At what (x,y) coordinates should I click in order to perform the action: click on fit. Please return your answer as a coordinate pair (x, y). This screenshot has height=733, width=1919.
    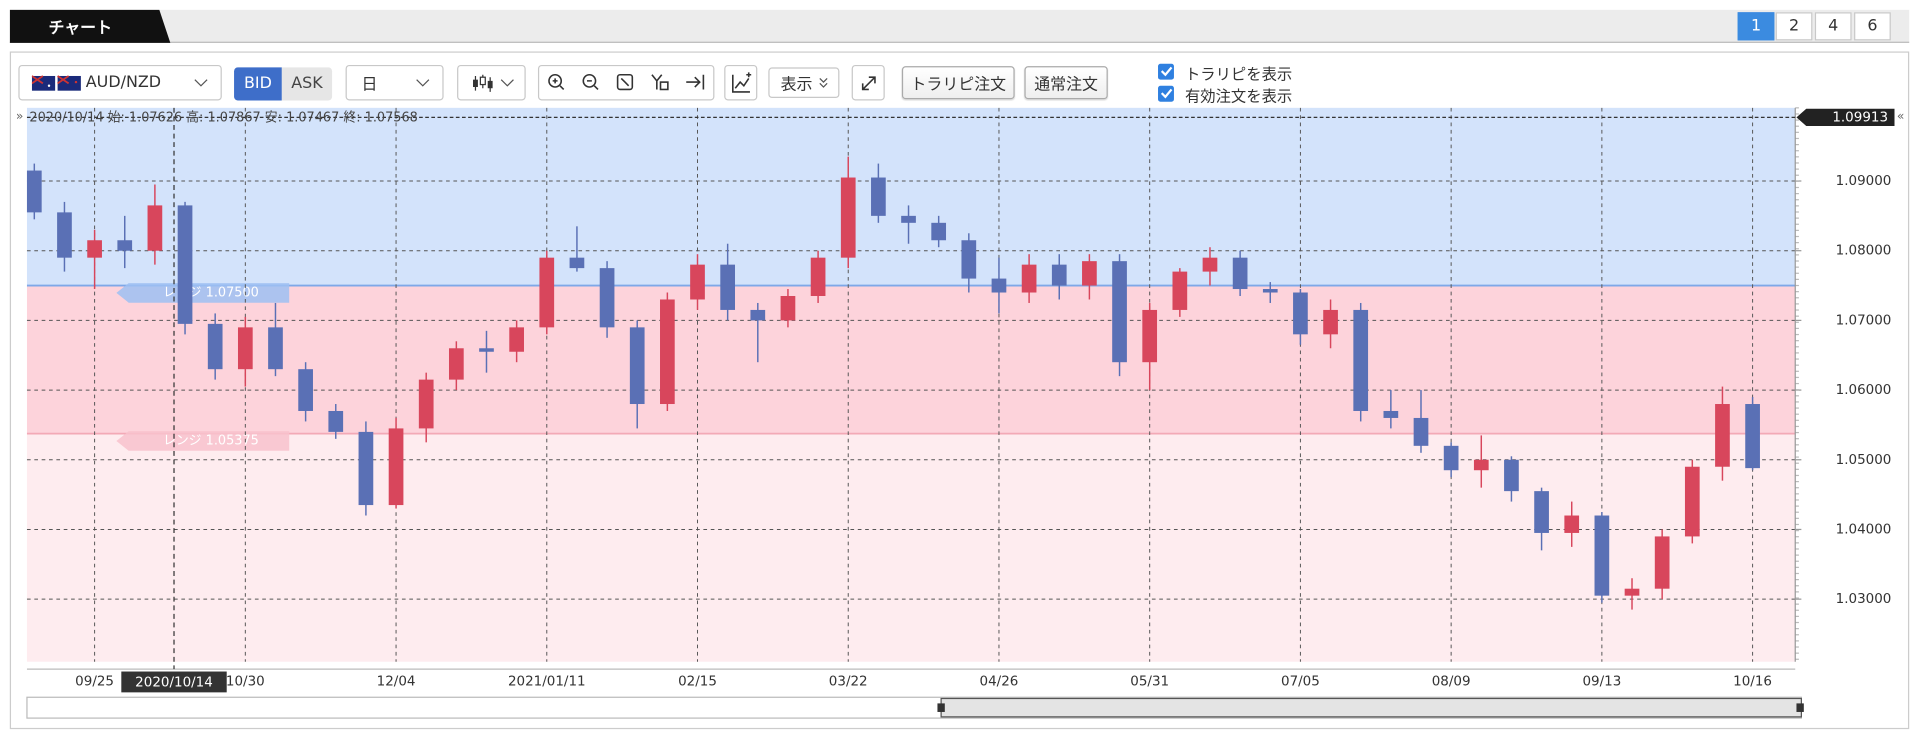
    Looking at the image, I should click on (625, 82).